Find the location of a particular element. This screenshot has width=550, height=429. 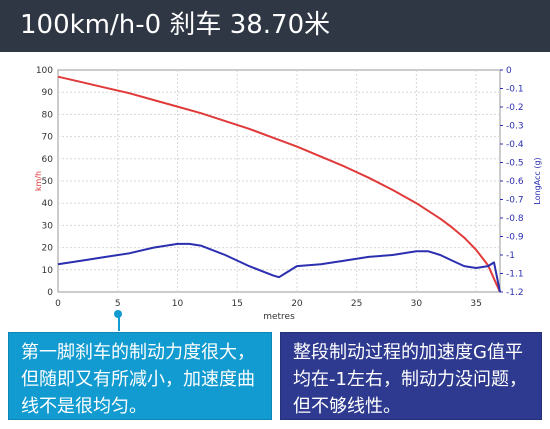

y-left-tick-label: 100 is located at coordinates (44, 71).